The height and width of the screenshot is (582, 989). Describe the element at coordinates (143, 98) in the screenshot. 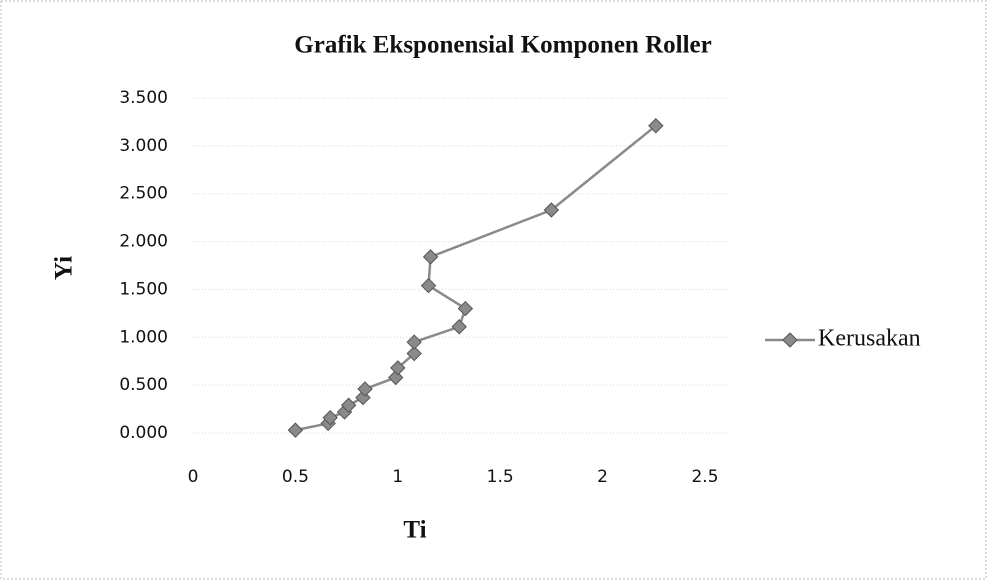

I see `y-tick-label: 3.500` at that location.